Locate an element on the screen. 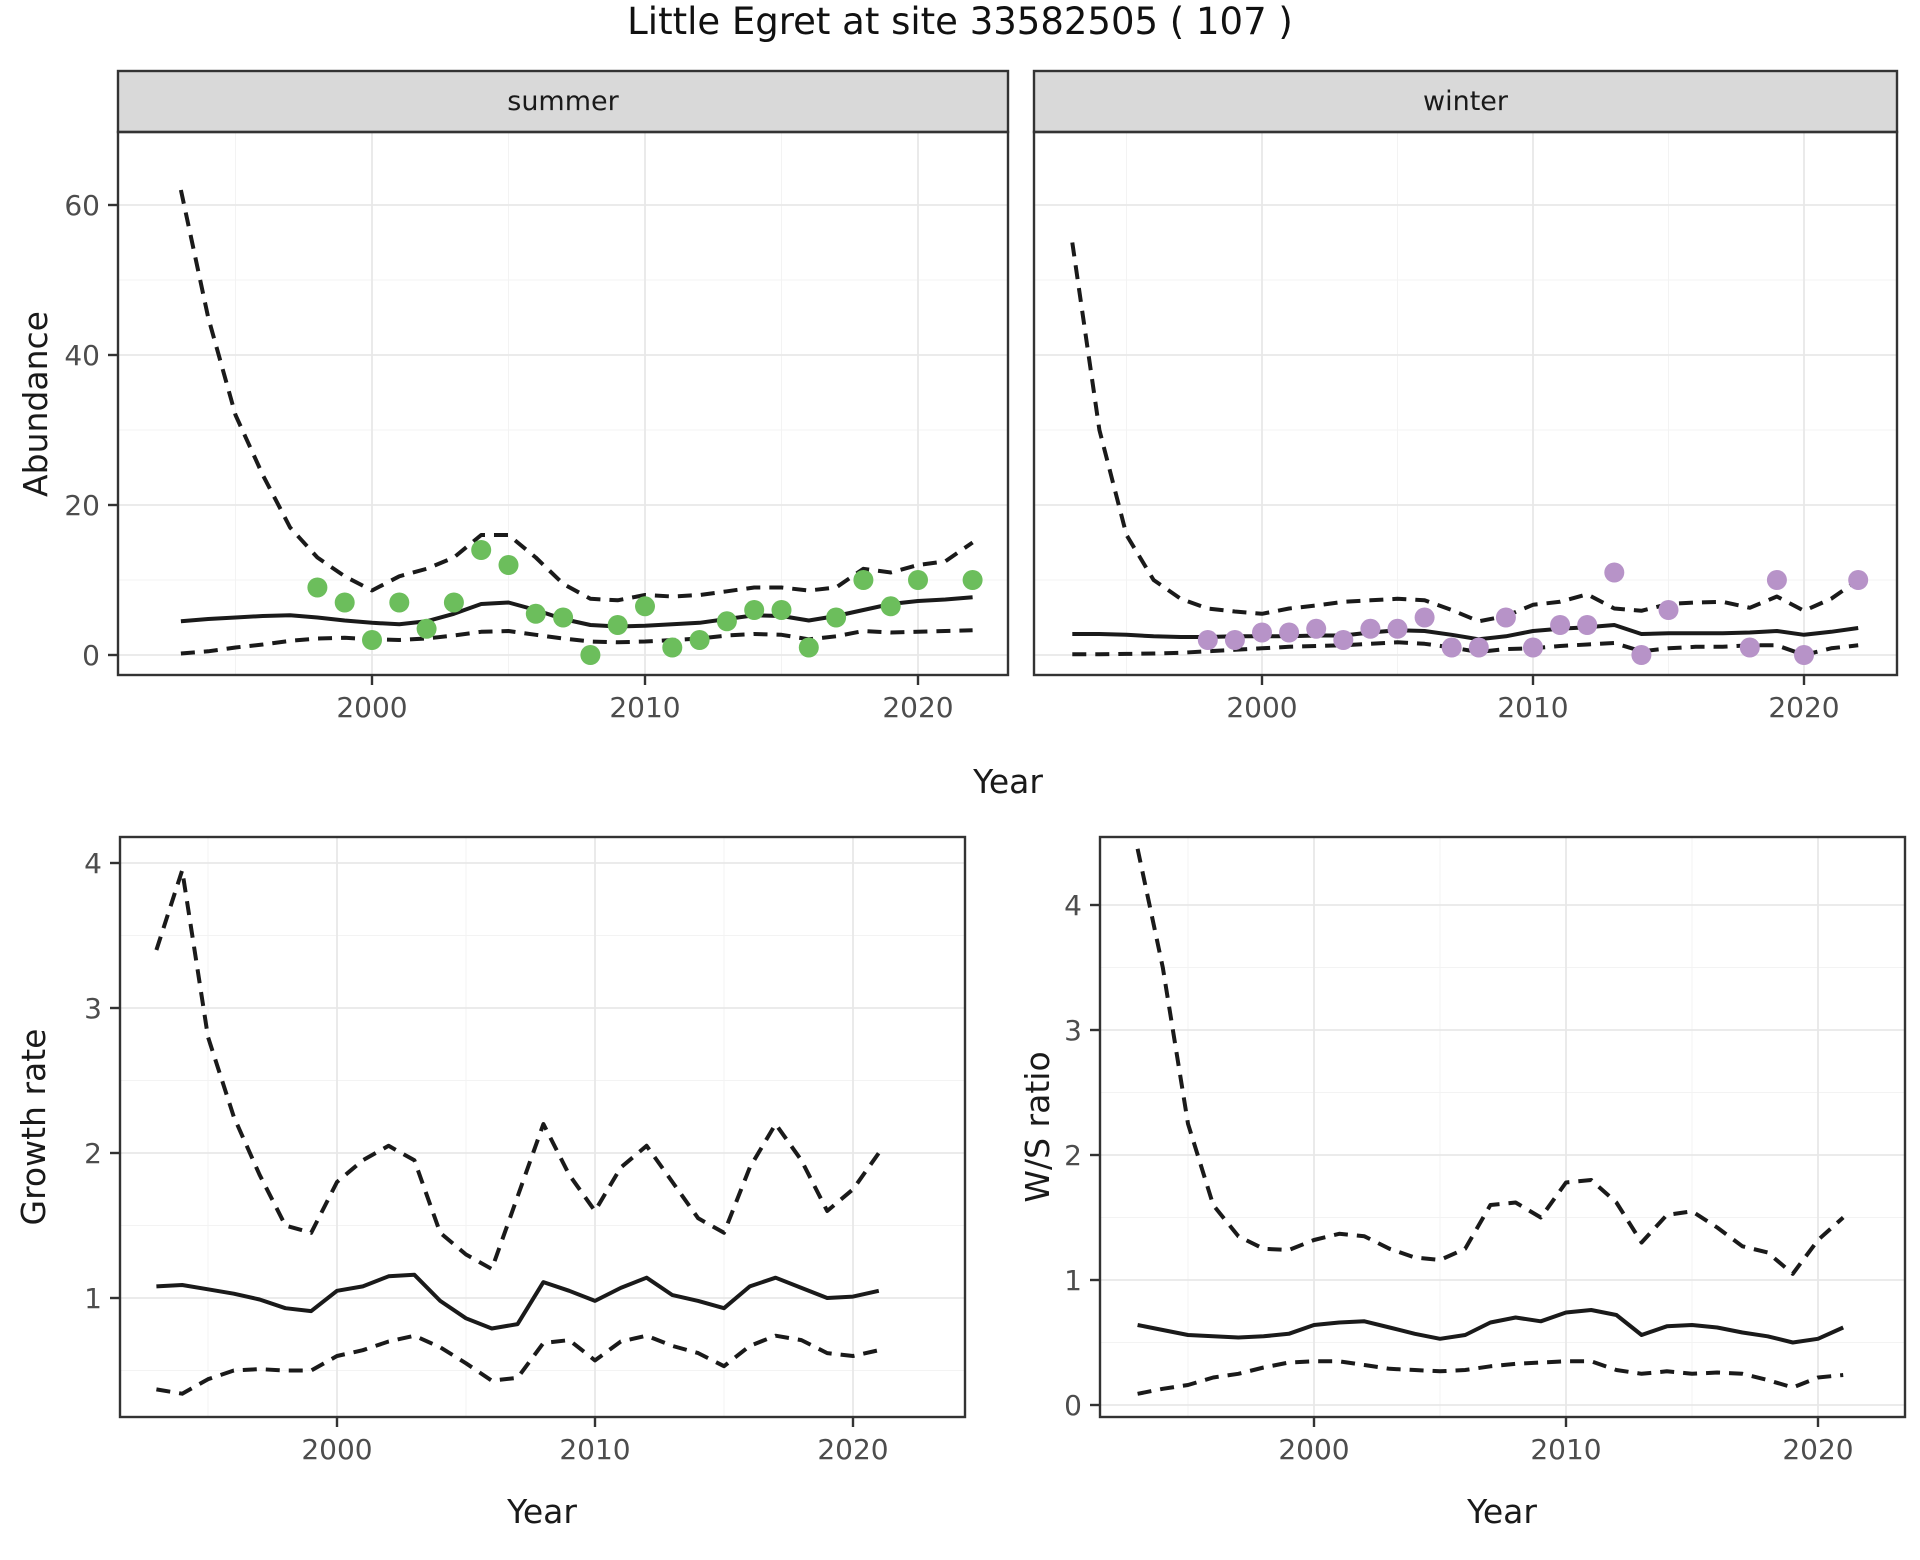 The width and height of the screenshot is (1920, 1560). y-axis-title-abundance: Abundance is located at coordinates (35, 404).